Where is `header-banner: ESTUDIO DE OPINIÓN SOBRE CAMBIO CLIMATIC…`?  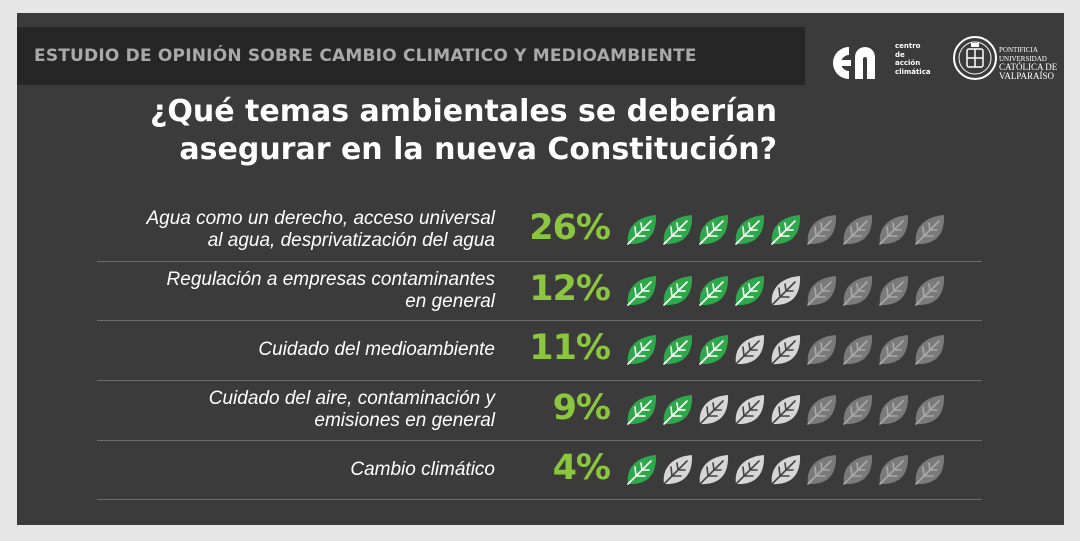 header-banner: ESTUDIO DE OPINIÓN SOBRE CAMBIO CLIMATIC… is located at coordinates (411, 56).